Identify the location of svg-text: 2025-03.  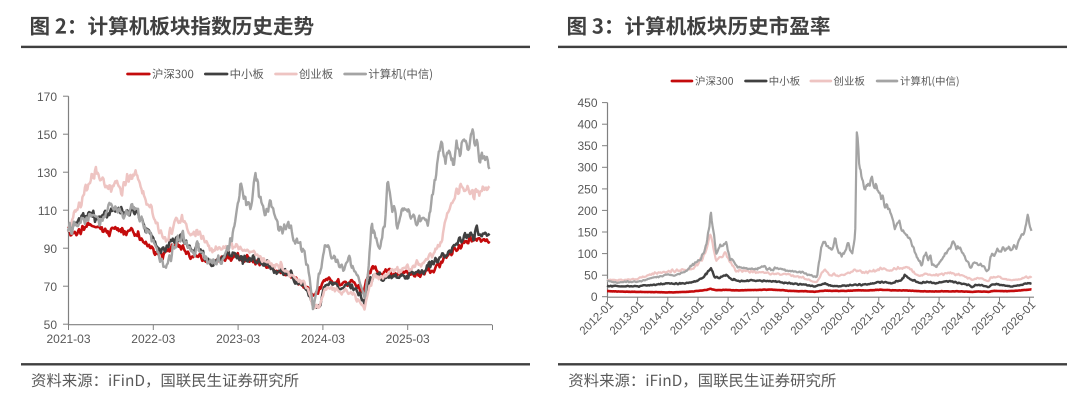
(408, 339).